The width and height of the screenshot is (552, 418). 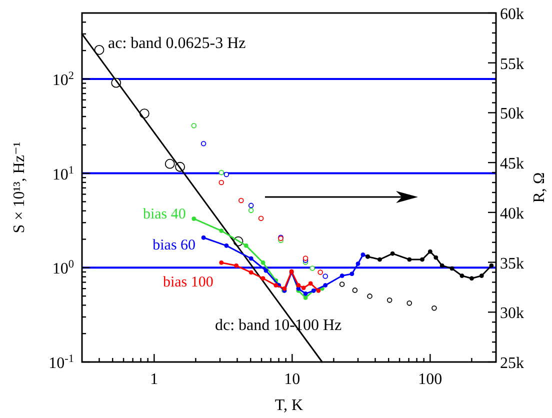 I want to click on y2-tick-label: 60k, so click(x=512, y=14).